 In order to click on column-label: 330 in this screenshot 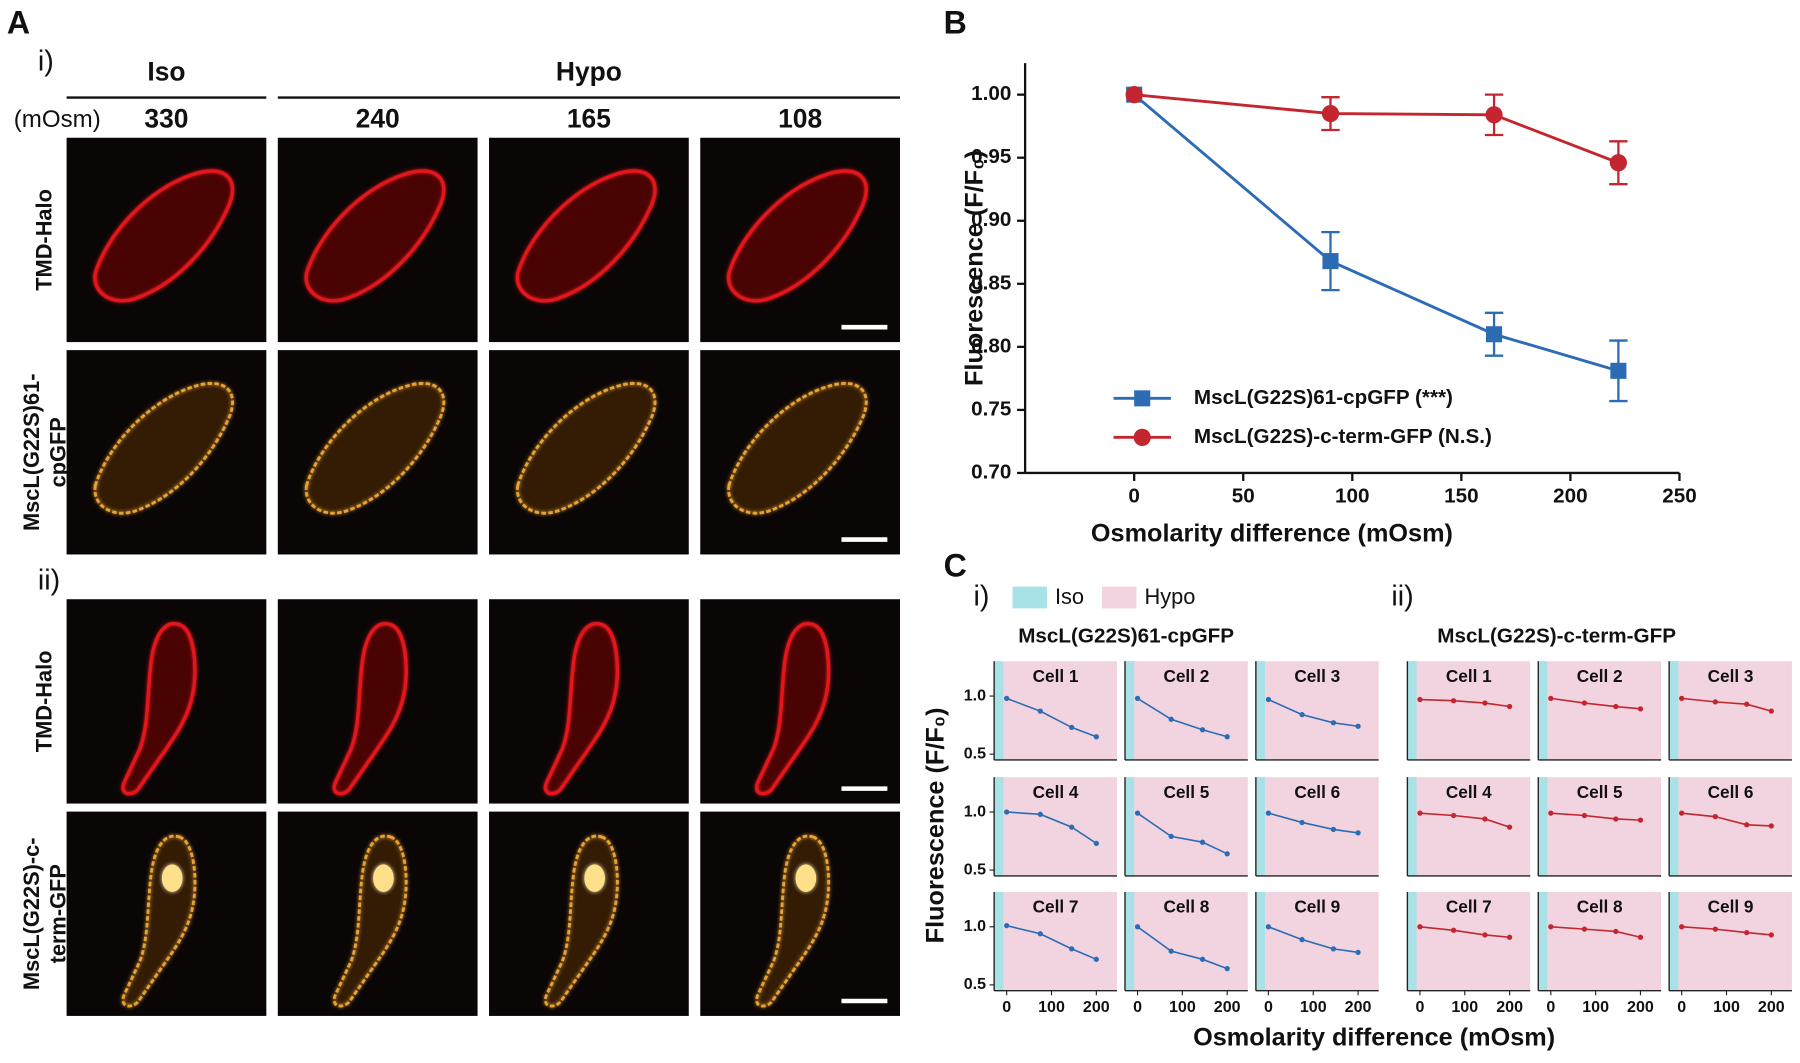, I will do `click(166, 119)`.